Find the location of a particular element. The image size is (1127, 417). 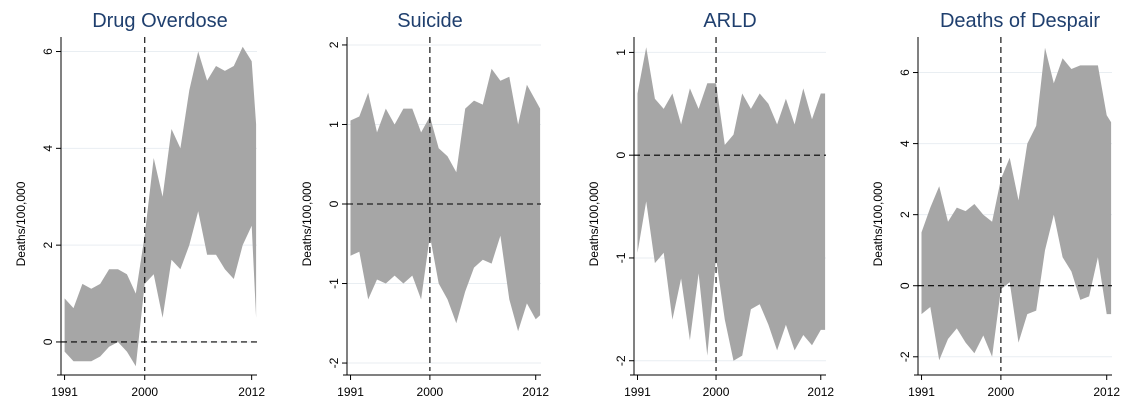

chart-title: Drug Overdose is located at coordinates (160, 21).